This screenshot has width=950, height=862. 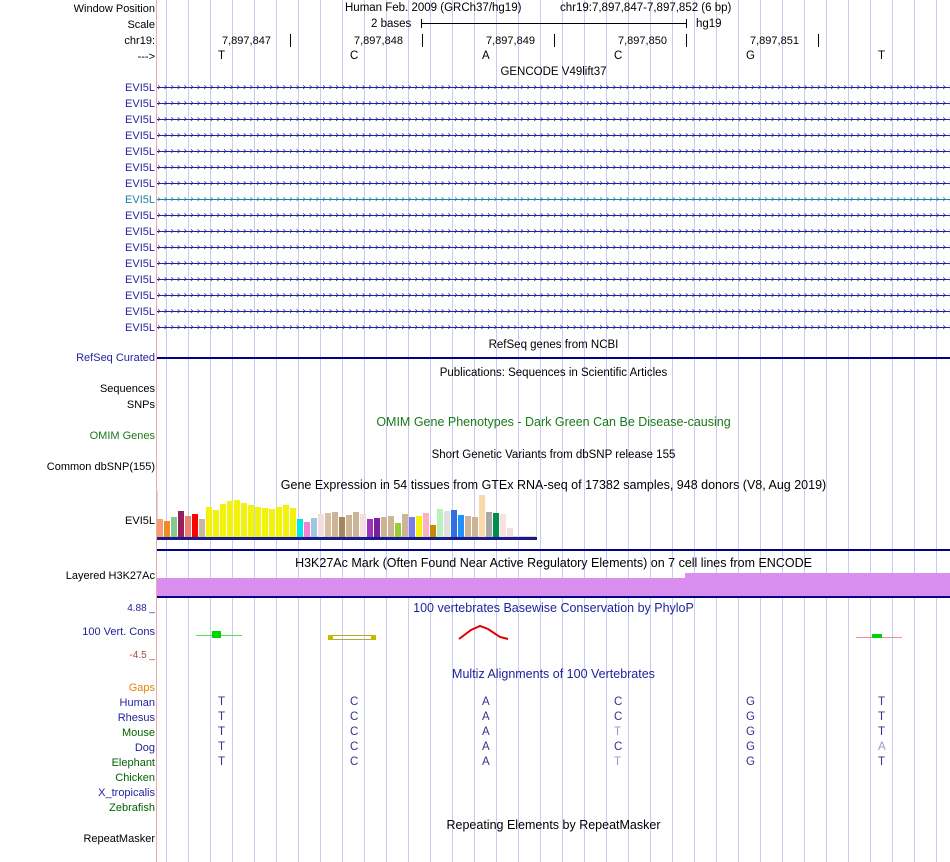 What do you see at coordinates (132, 808) in the screenshot?
I see `multiz-species-label: Zebrafish` at bounding box center [132, 808].